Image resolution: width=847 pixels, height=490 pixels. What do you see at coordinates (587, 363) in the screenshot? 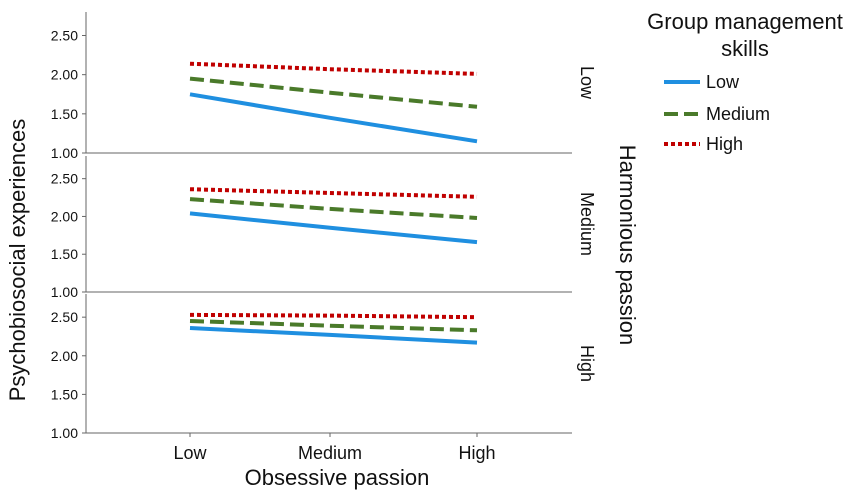
I see `facet-label-high: High` at bounding box center [587, 363].